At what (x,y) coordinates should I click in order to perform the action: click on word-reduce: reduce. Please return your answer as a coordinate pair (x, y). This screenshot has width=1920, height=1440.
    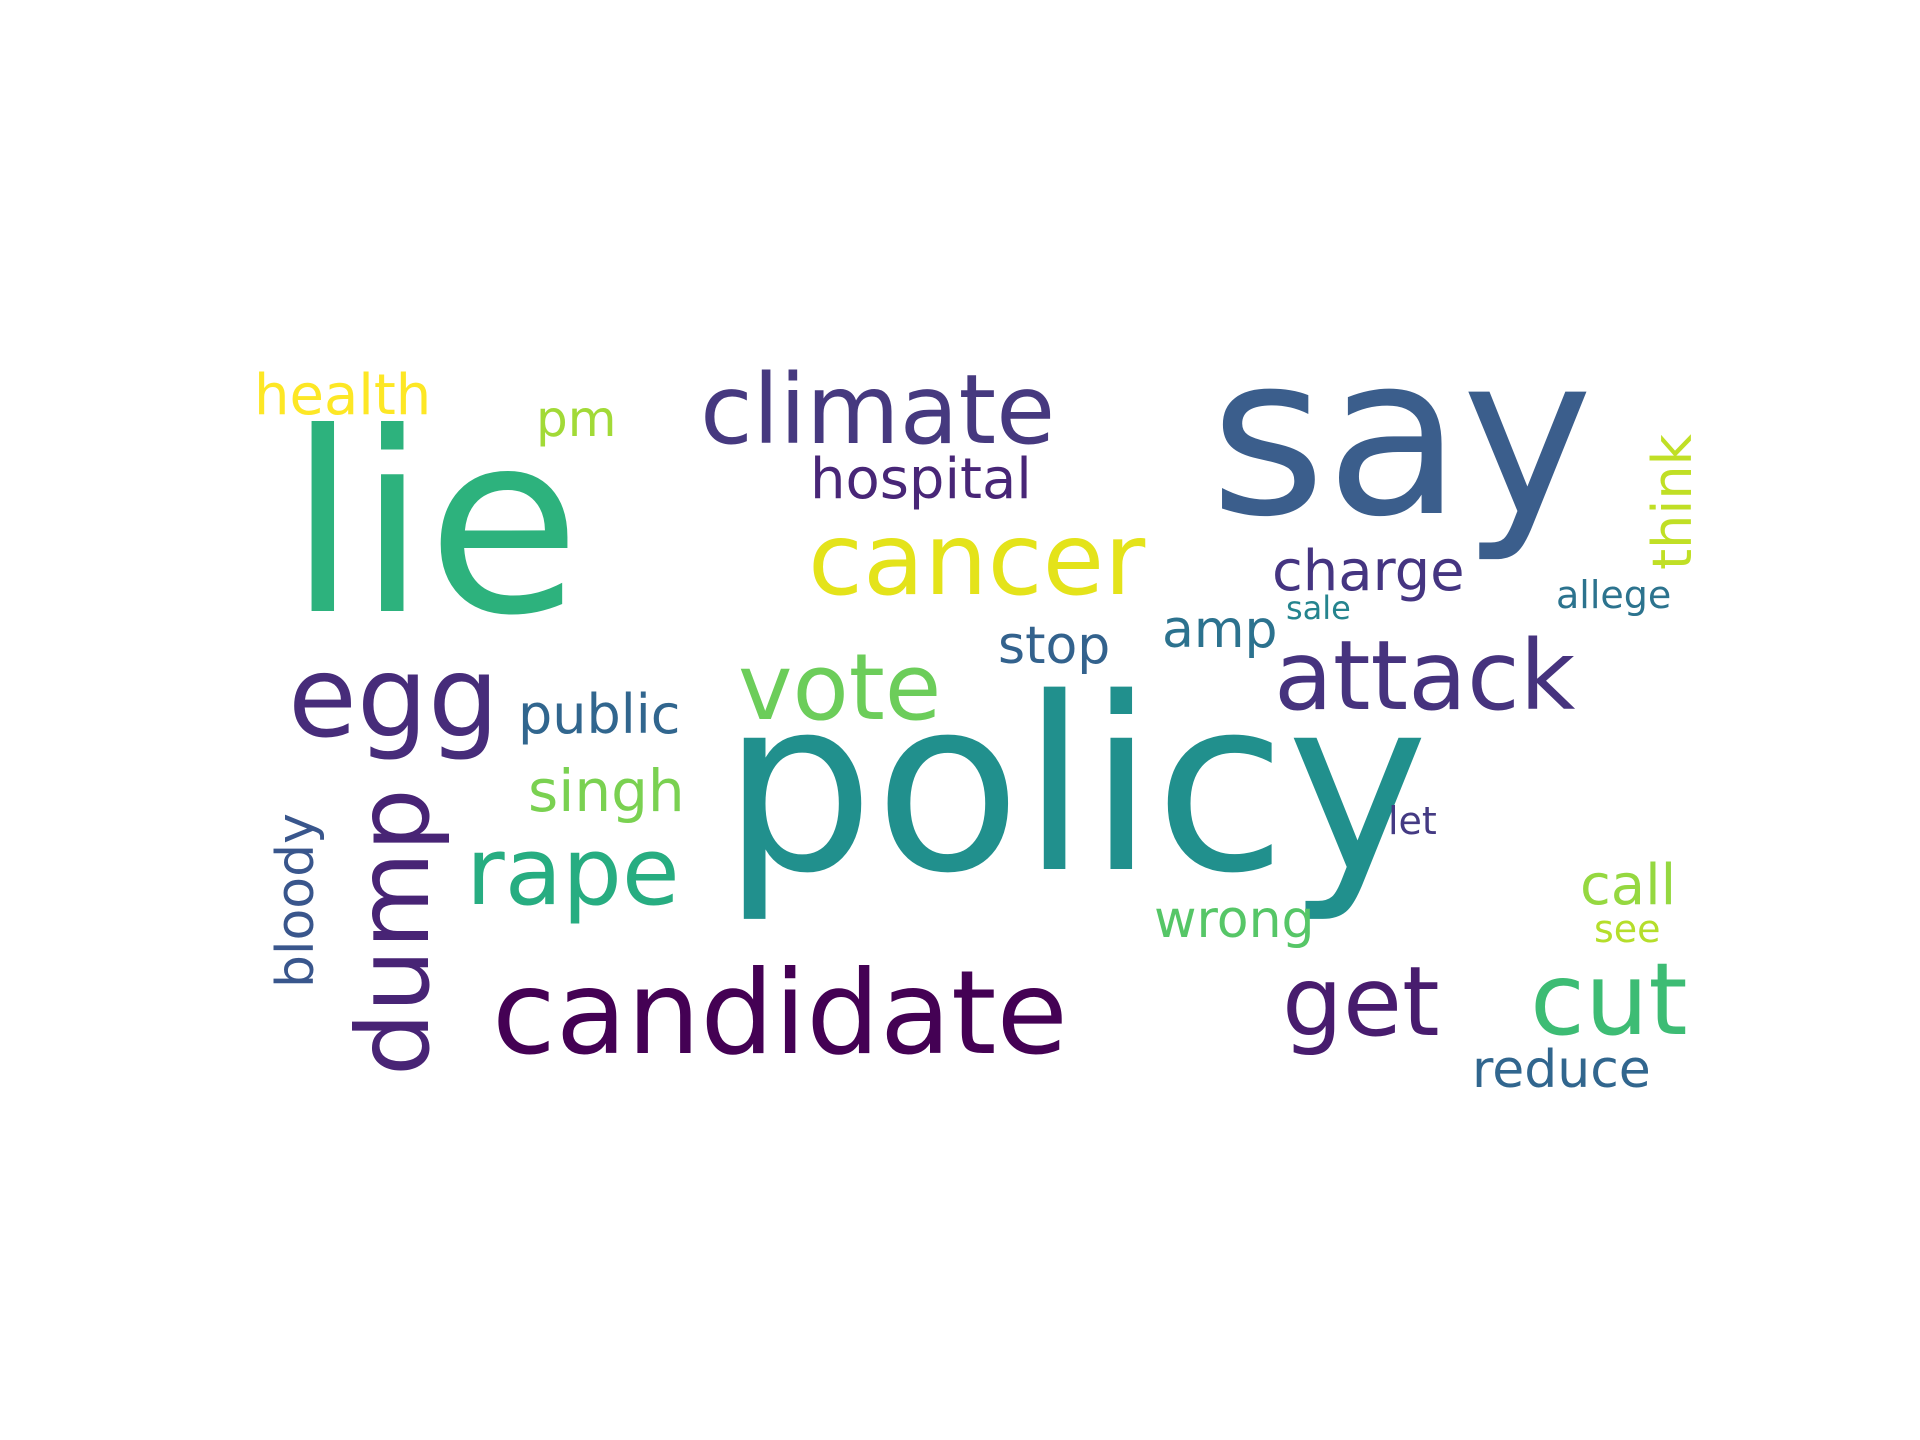
    Looking at the image, I should click on (1561, 1070).